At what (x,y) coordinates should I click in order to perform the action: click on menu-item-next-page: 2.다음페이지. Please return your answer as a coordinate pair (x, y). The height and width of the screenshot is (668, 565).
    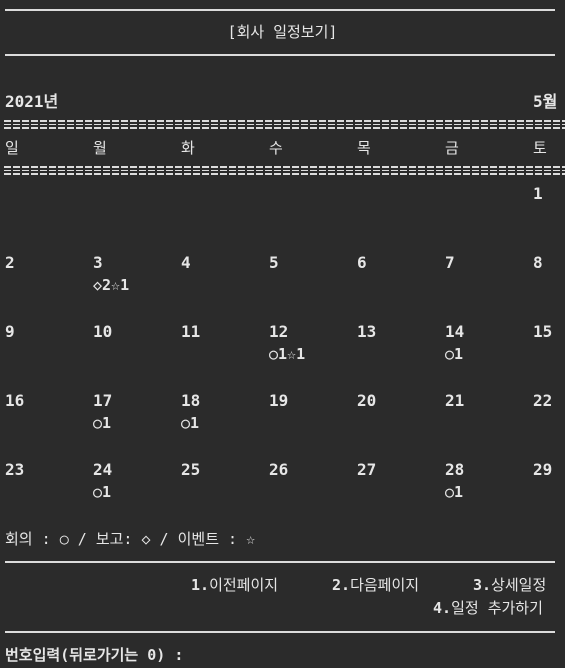
    Looking at the image, I should click on (375, 585).